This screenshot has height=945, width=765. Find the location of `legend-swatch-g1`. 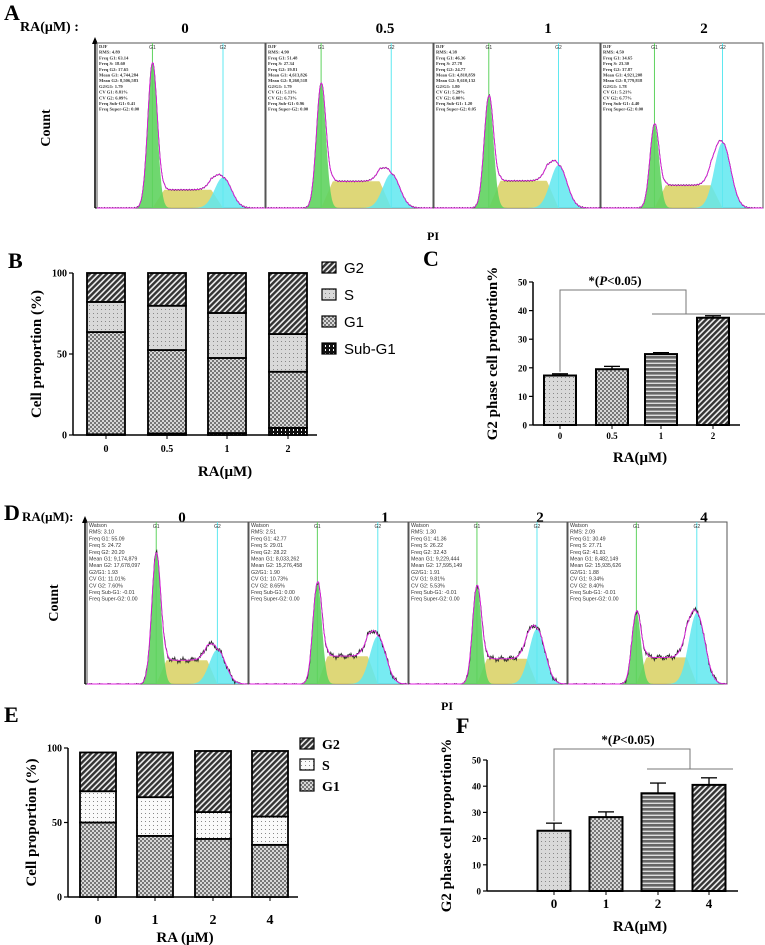

legend-swatch-g1 is located at coordinates (307, 785).